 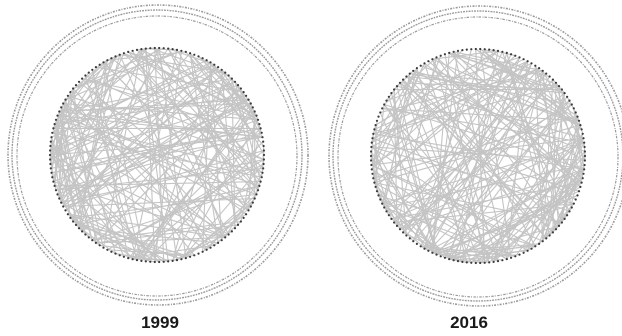 I want to click on panel-label-2016: 2016, so click(x=469, y=322).